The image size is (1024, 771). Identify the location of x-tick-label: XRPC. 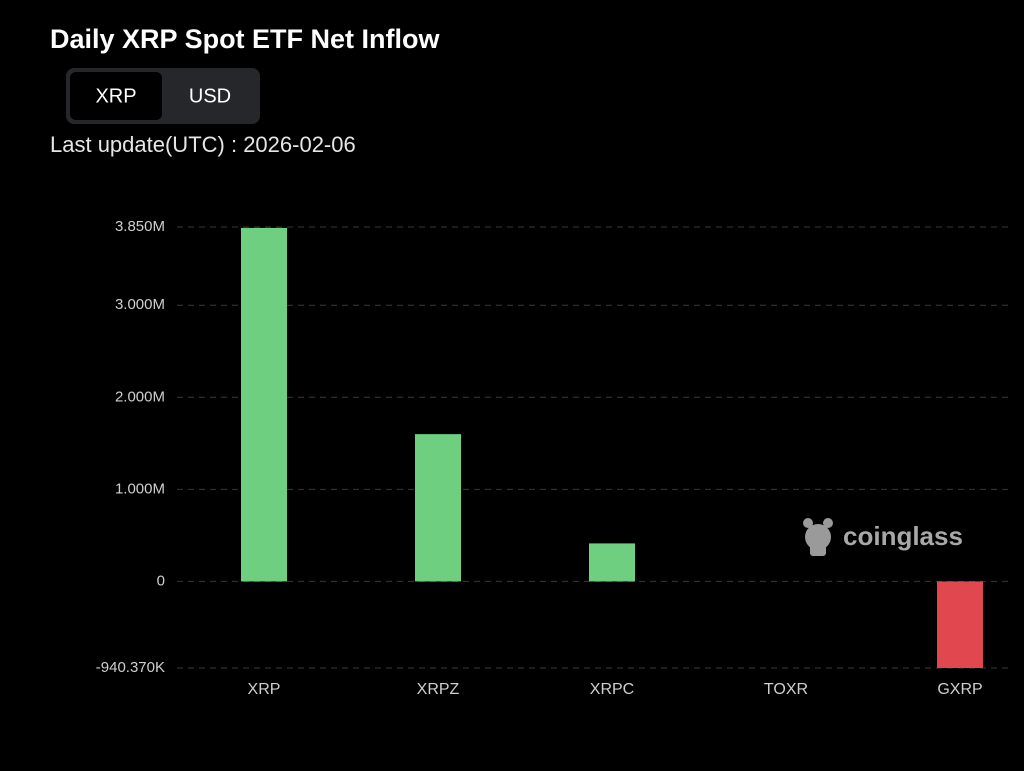
(612, 689).